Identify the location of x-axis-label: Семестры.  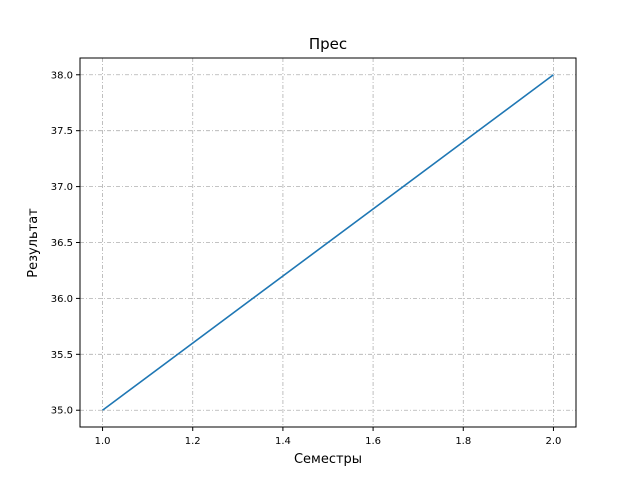
(328, 459).